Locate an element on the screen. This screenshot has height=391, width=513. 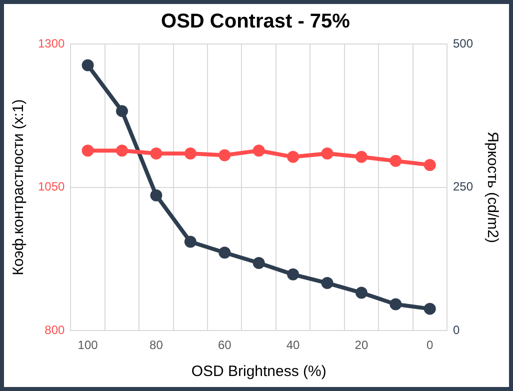
x-tick-label: 20 is located at coordinates (361, 345).